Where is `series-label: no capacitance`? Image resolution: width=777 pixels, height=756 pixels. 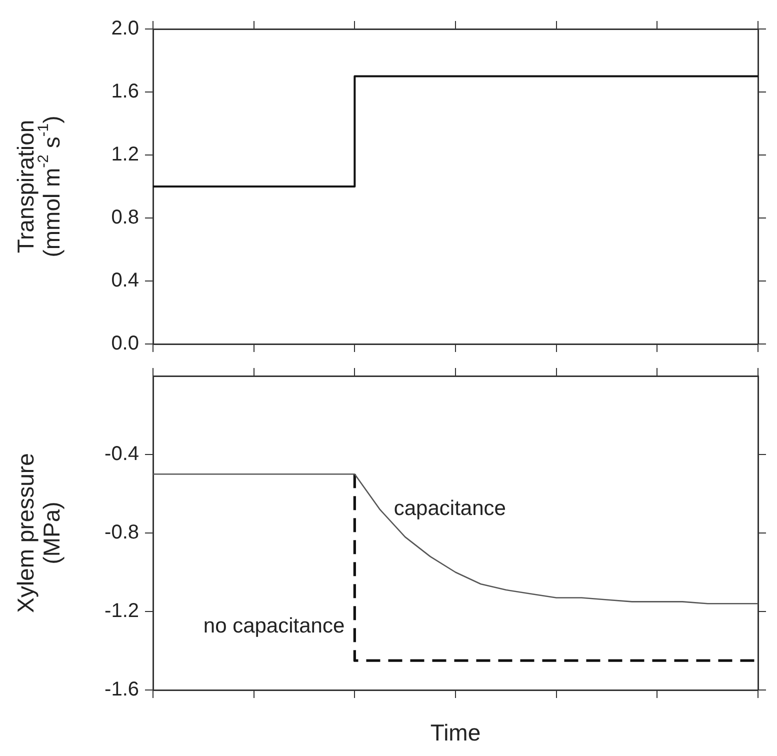
series-label: no capacitance is located at coordinates (274, 626).